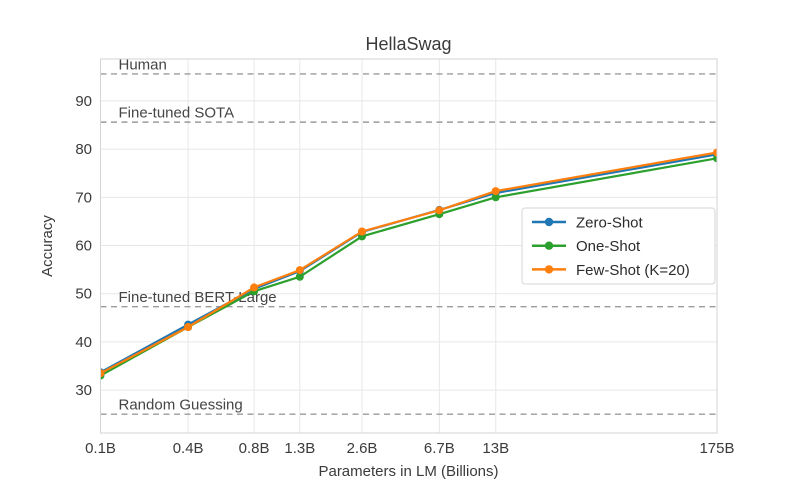 The width and height of the screenshot is (800, 493). Describe the element at coordinates (254, 448) in the screenshot. I see `x-tick-label: 0.8B` at that location.